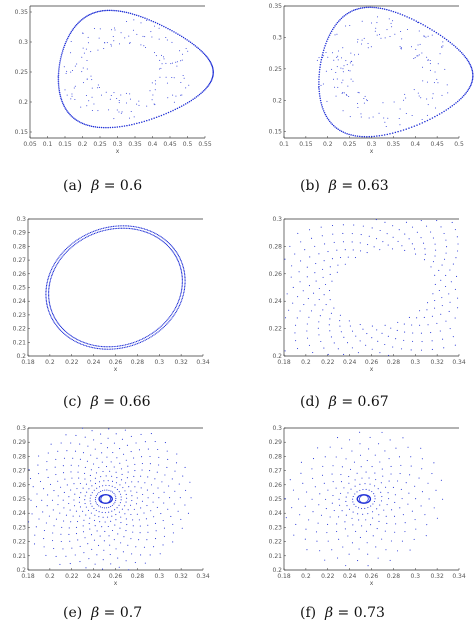 This screenshot has width=474, height=625. I want to click on ytick-label-c: 0.23, so click(20, 315).